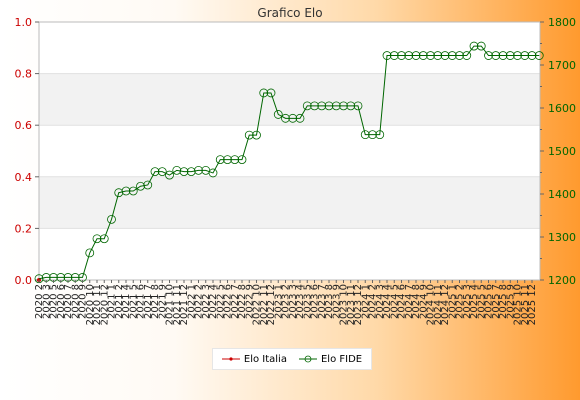 This screenshot has height=400, width=580. I want to click on x-tick-label: 2022 10, so click(257, 304).